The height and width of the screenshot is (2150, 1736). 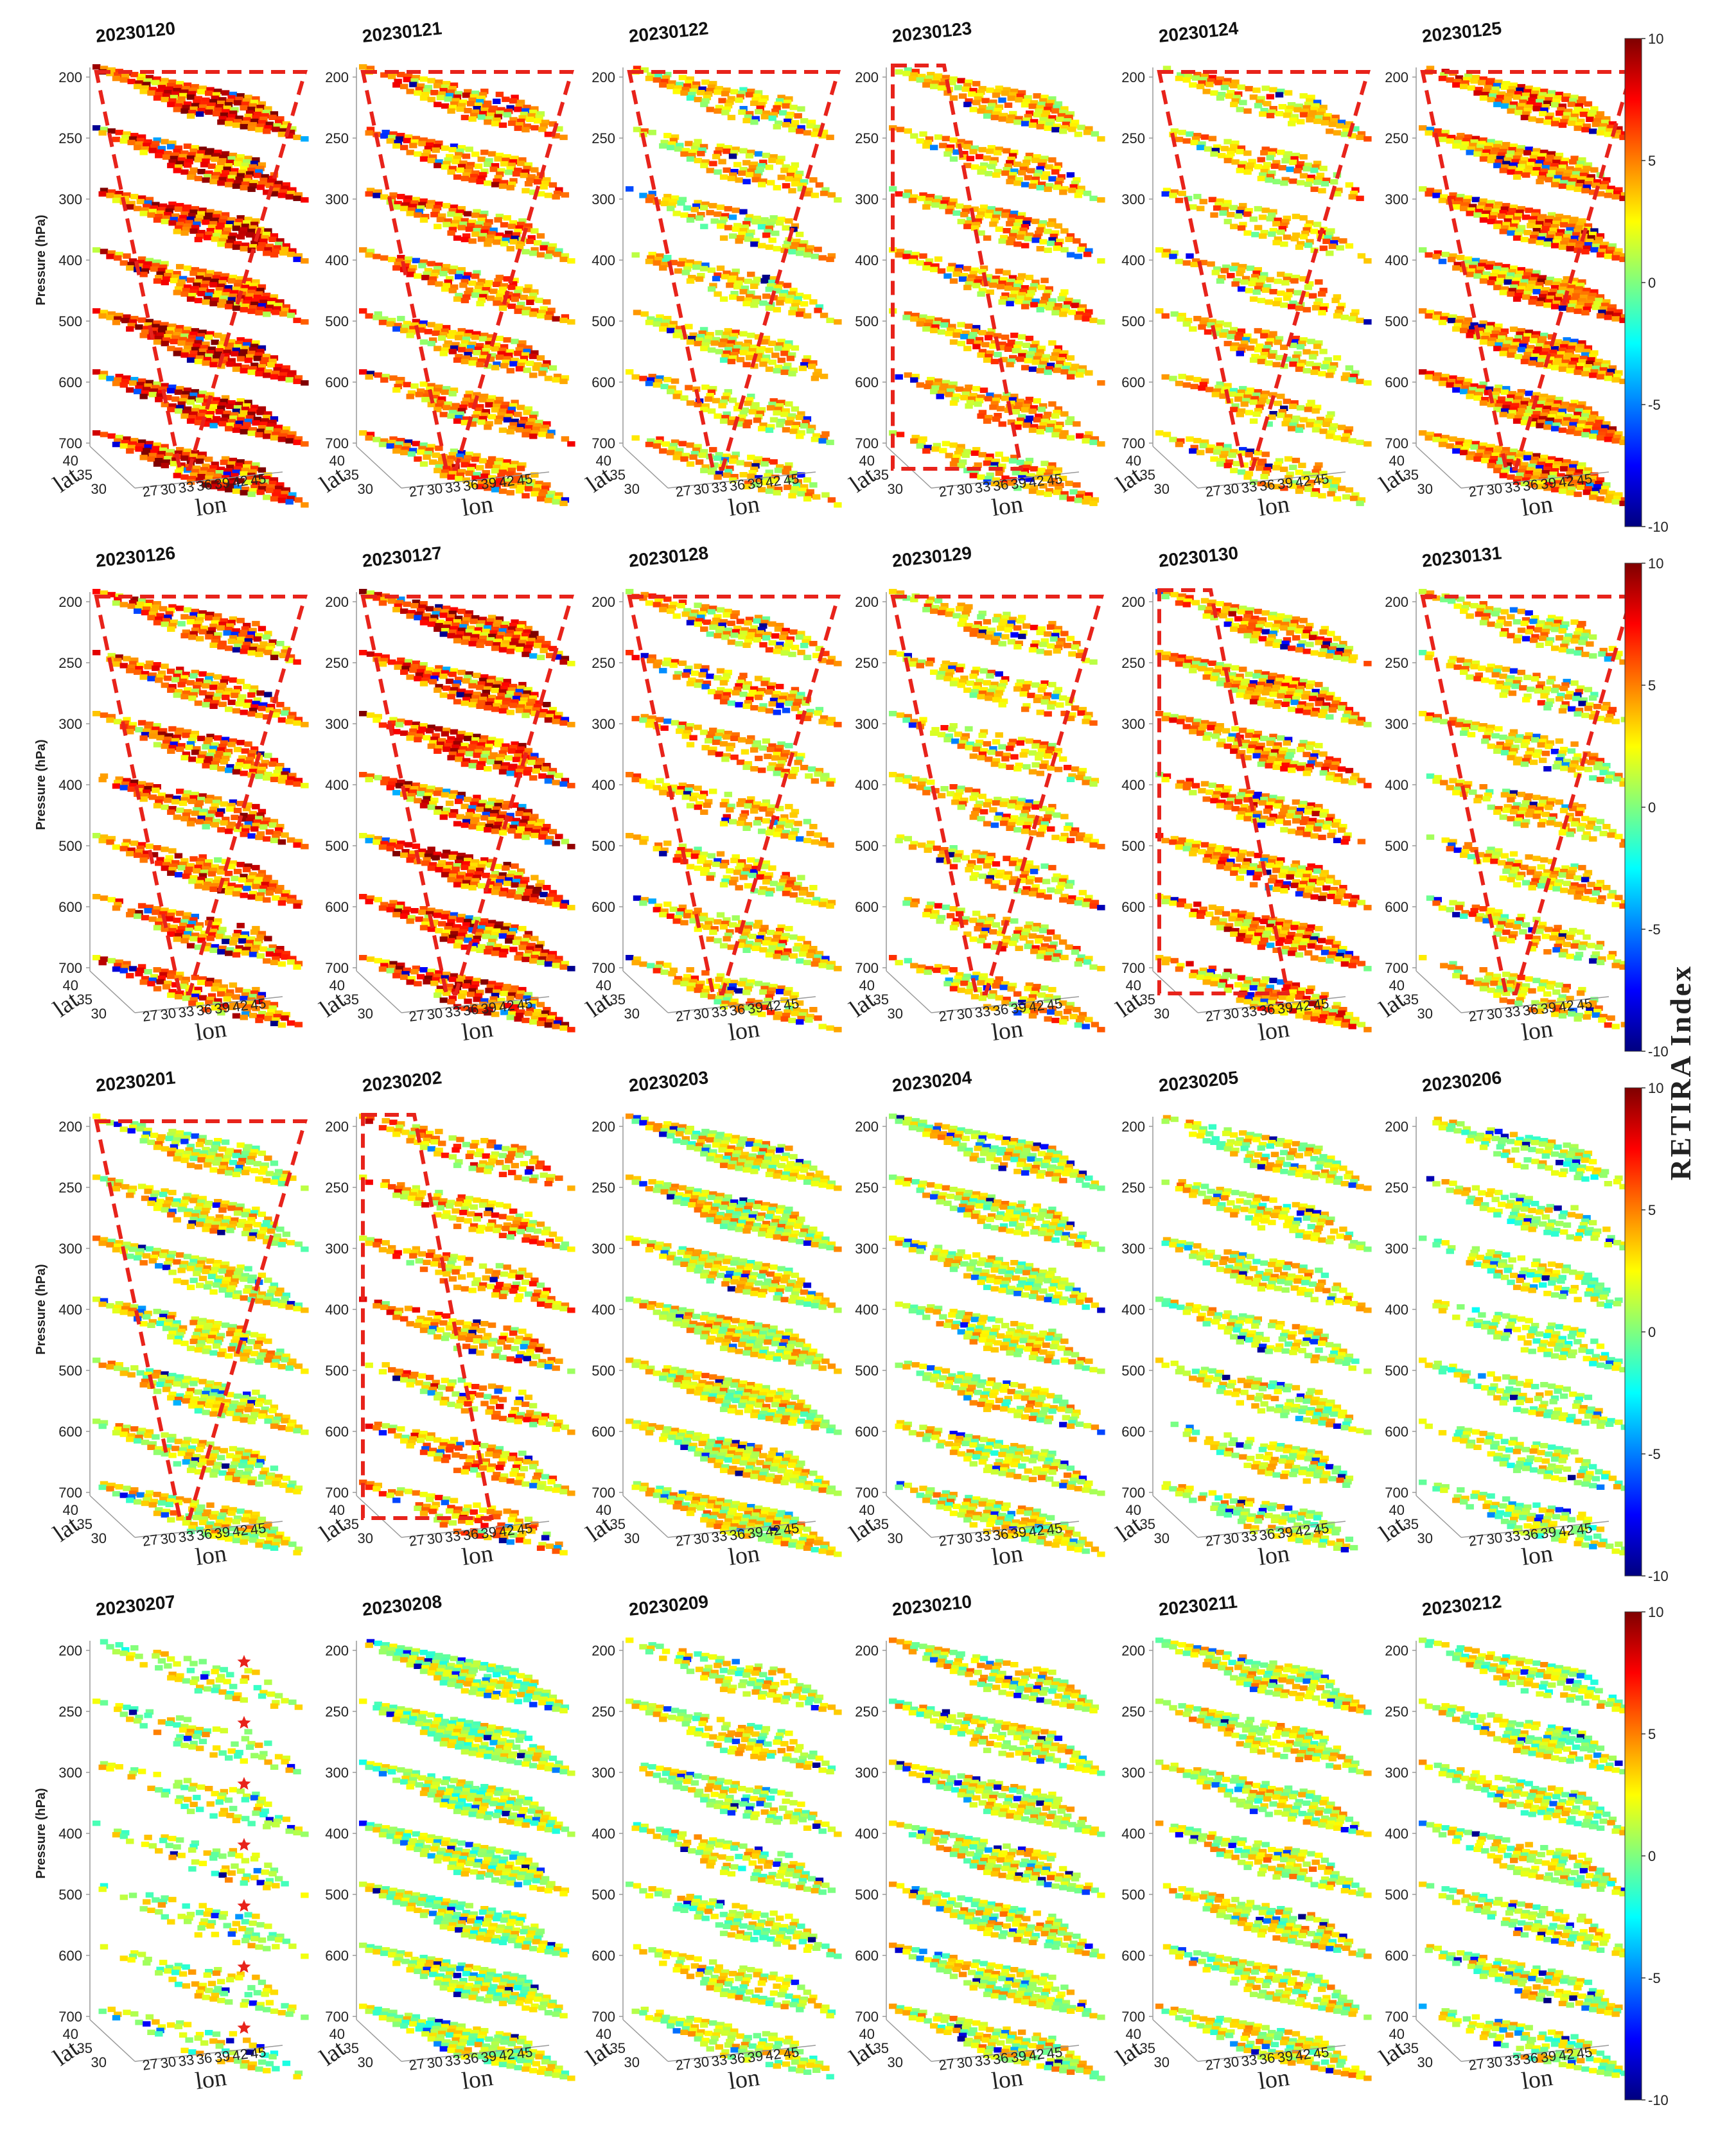 I want to click on pressure-tick-label: 300, so click(x=603, y=199).